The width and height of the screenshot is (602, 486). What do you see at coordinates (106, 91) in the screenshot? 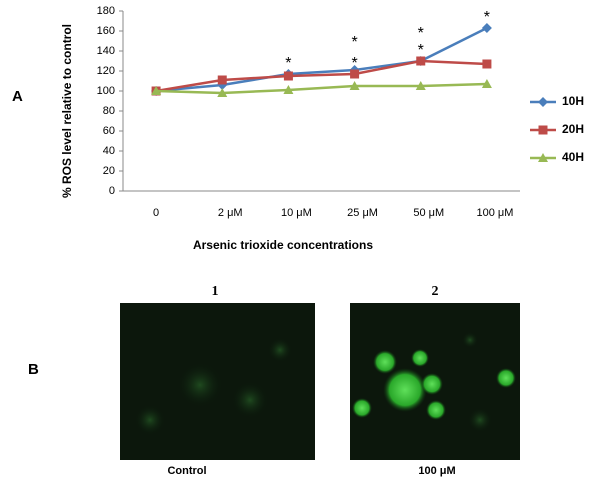
I see `y-tick-label: 100` at bounding box center [106, 91].